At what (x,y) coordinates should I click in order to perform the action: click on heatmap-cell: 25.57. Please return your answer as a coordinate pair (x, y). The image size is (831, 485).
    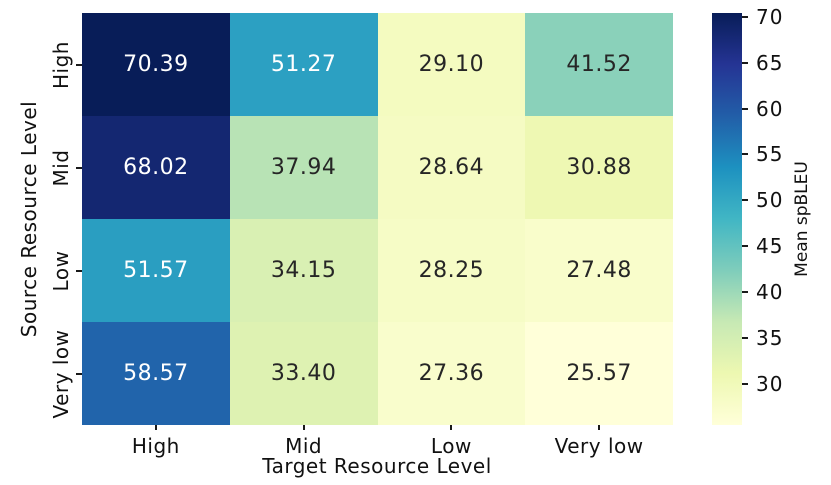
    Looking at the image, I should click on (599, 373).